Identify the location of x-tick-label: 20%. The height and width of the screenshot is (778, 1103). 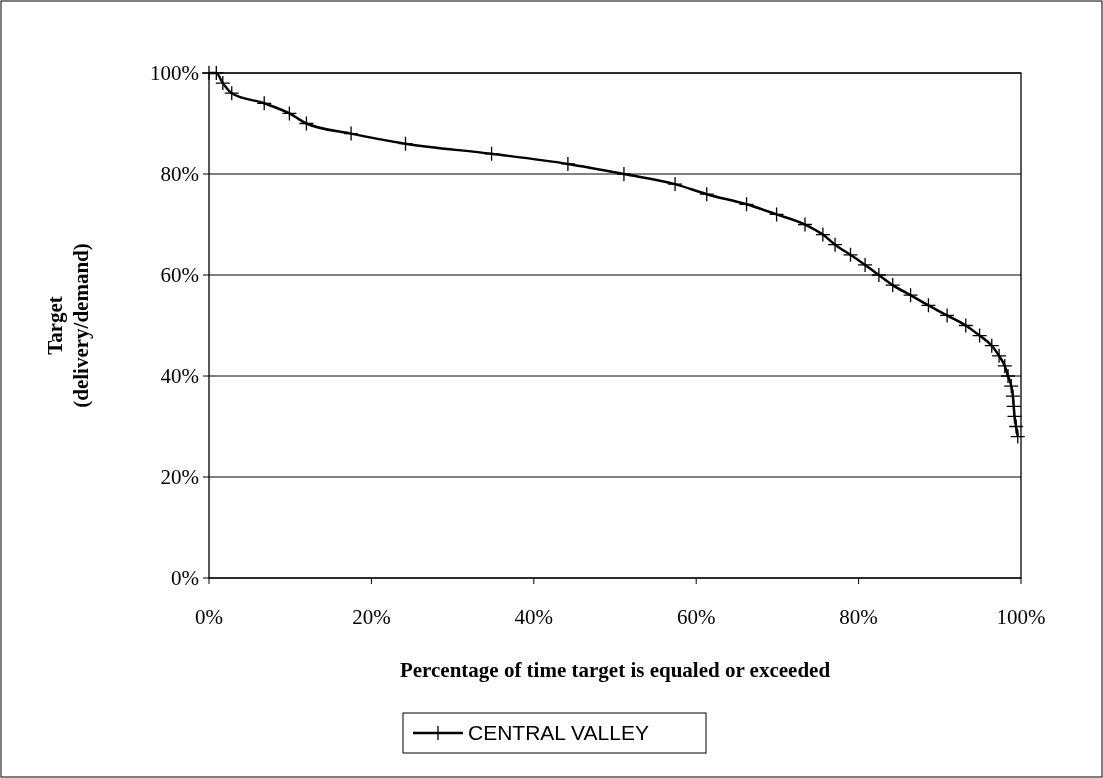
(371, 617).